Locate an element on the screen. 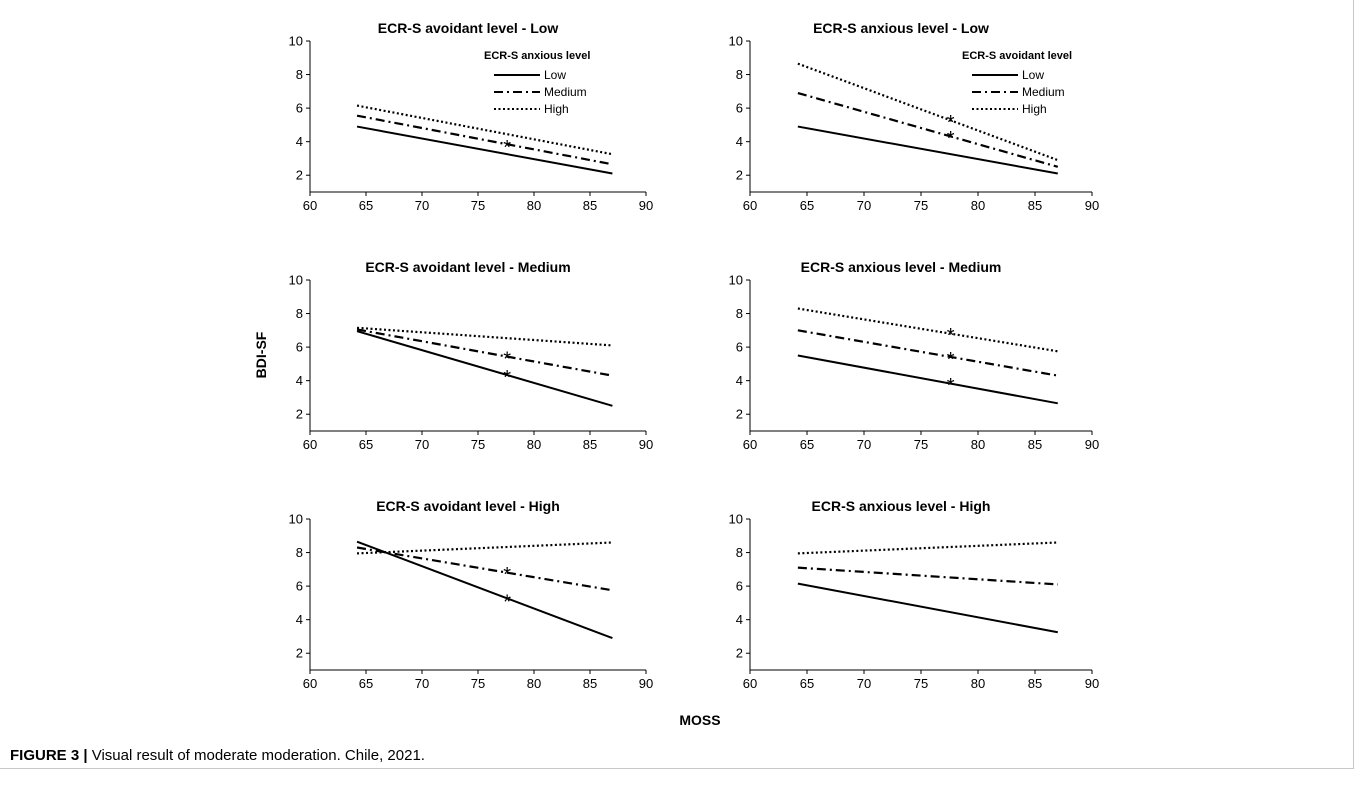 The height and width of the screenshot is (785, 1355). legend-title: ECR-S avoidant level is located at coordinates (1017, 56).